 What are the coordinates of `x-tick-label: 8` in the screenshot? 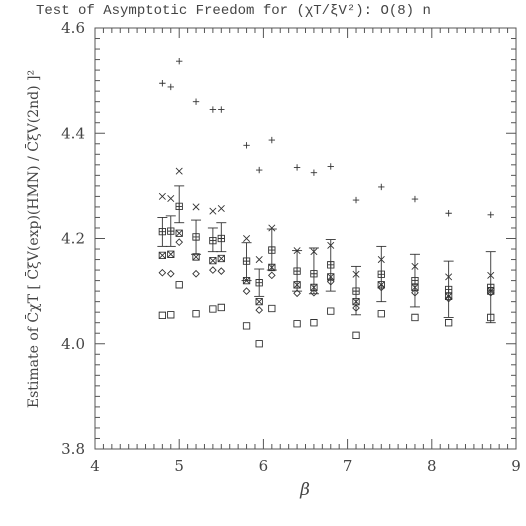 It's located at (432, 466).